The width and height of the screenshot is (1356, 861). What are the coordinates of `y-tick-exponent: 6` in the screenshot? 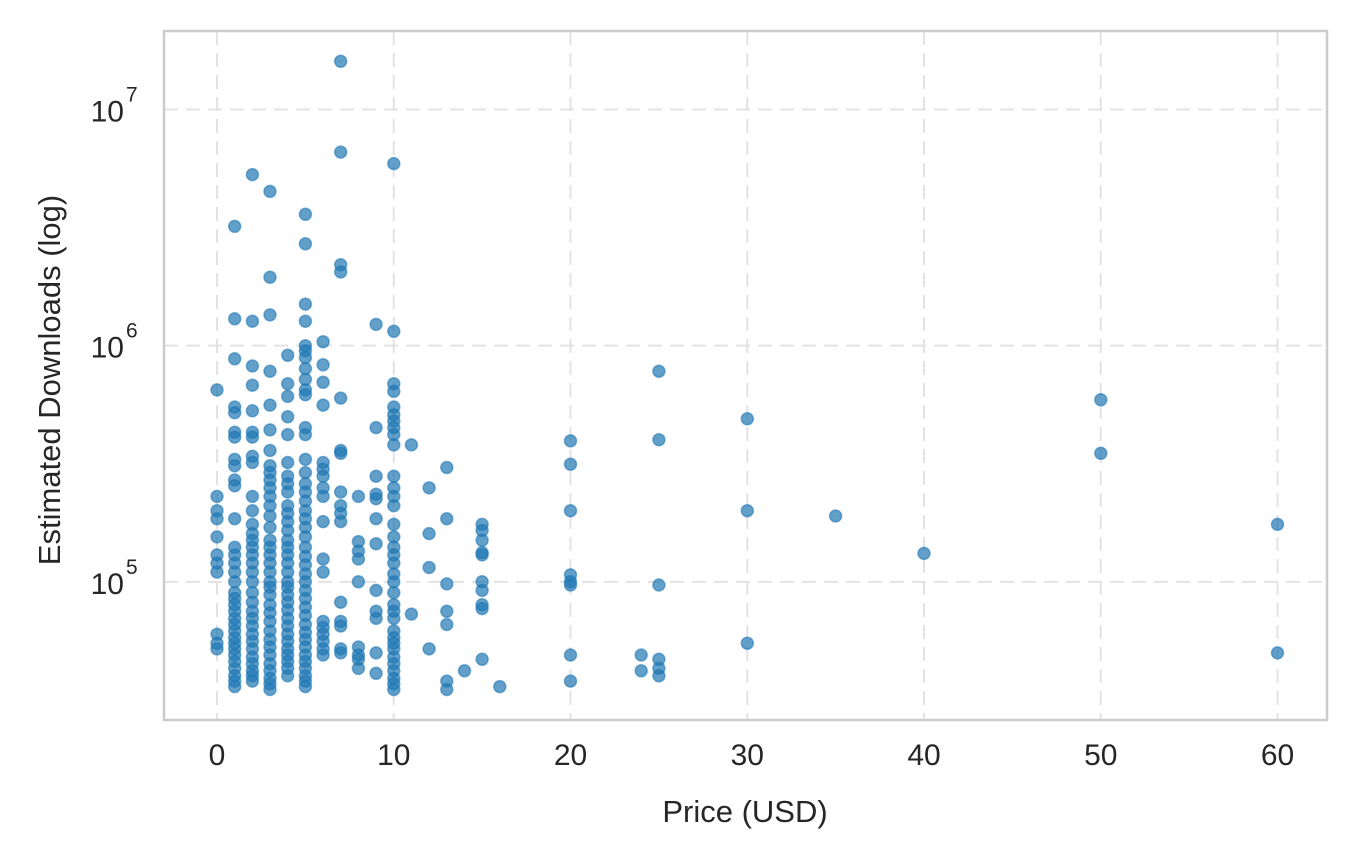 It's located at (132, 331).